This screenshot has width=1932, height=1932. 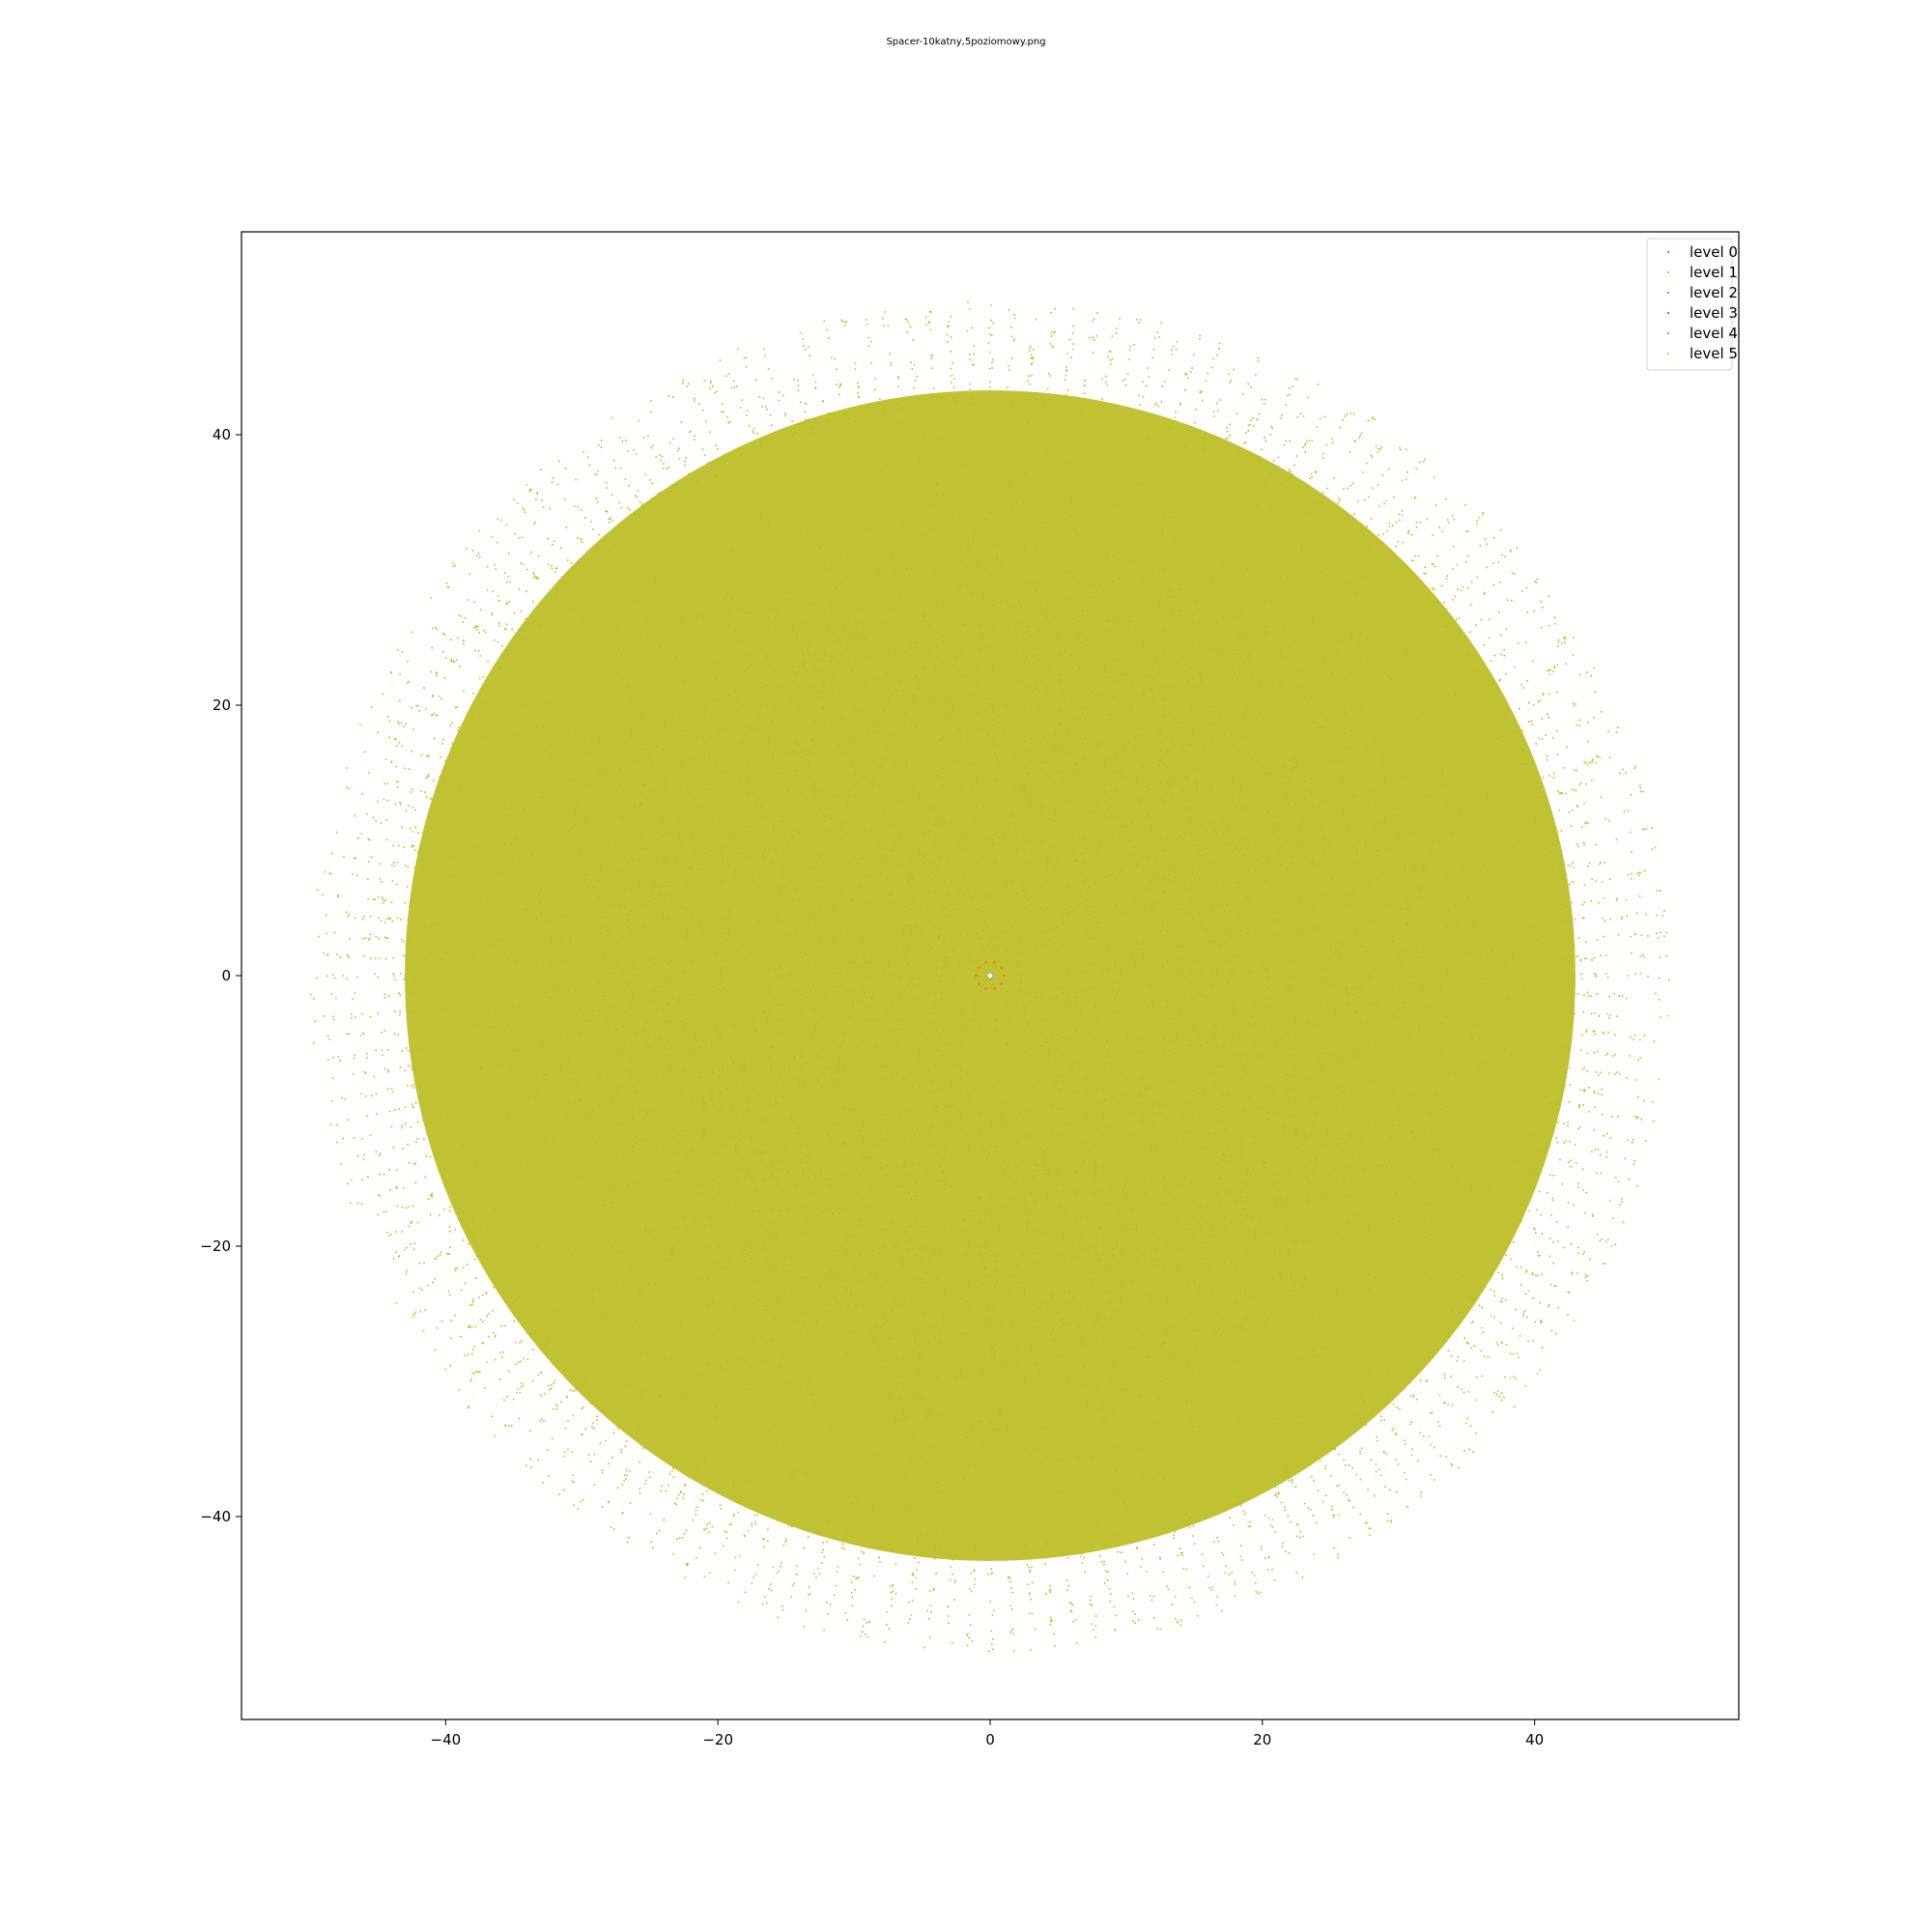 What do you see at coordinates (215, 1246) in the screenshot?
I see `y-tick-label: −20` at bounding box center [215, 1246].